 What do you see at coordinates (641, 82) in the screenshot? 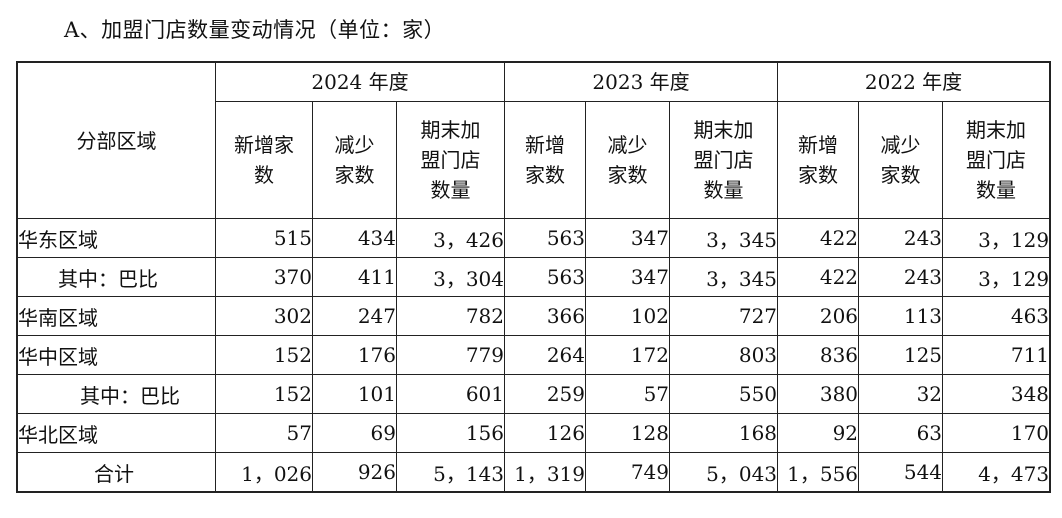
I see `year-header-2023: 2023 年度` at bounding box center [641, 82].